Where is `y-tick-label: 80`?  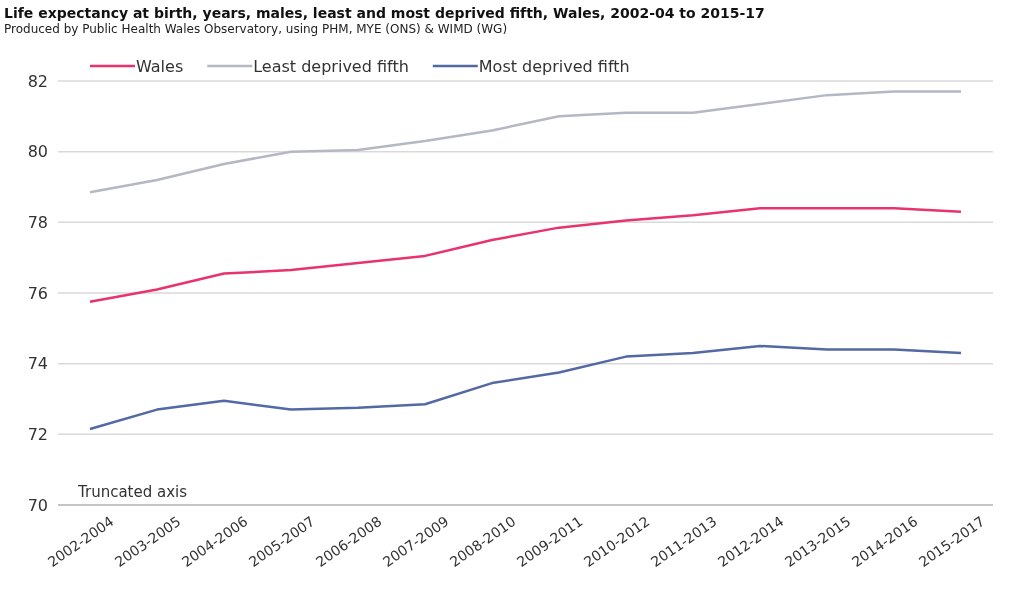 y-tick-label: 80 is located at coordinates (37, 152).